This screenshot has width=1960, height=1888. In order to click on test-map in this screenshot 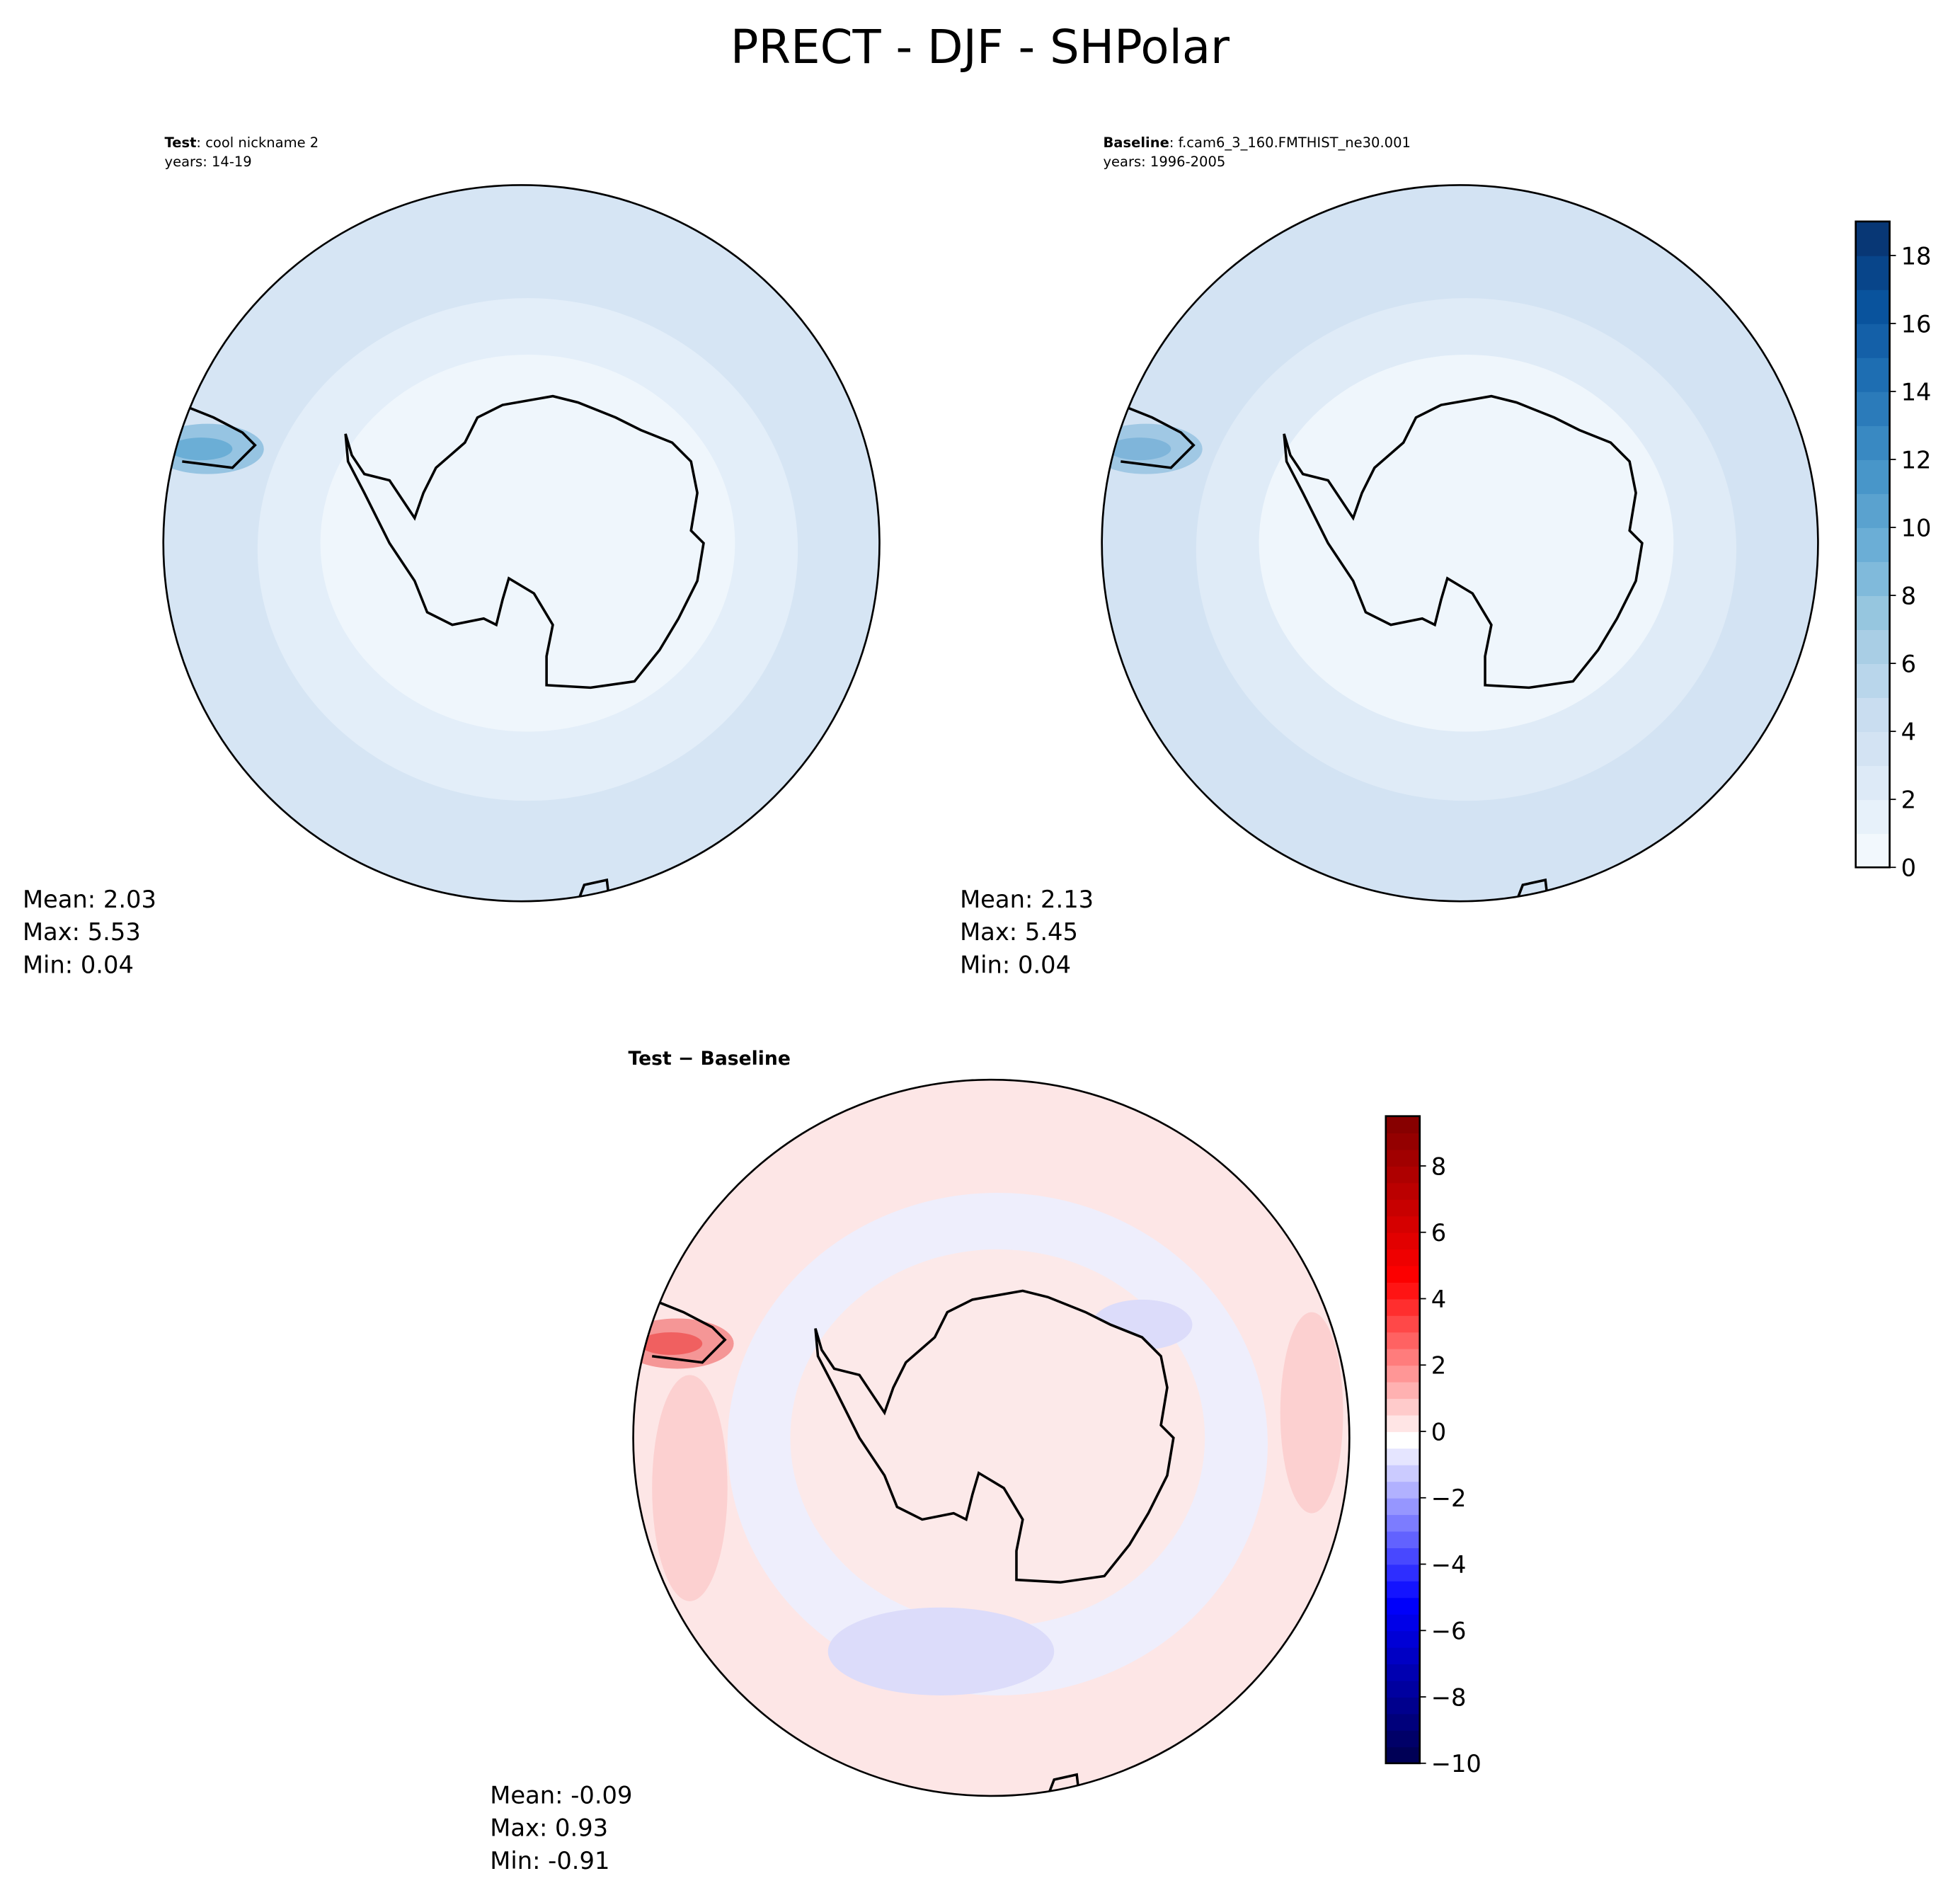, I will do `click(521, 544)`.